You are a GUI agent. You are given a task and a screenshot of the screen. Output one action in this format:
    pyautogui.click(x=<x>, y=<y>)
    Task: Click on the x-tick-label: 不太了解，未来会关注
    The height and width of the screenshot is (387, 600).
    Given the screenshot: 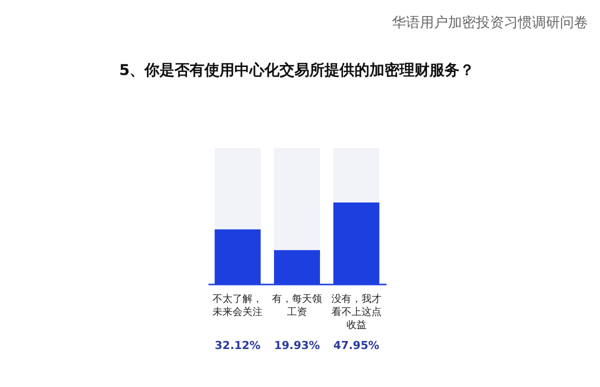 What is the action you would take?
    pyautogui.click(x=237, y=305)
    